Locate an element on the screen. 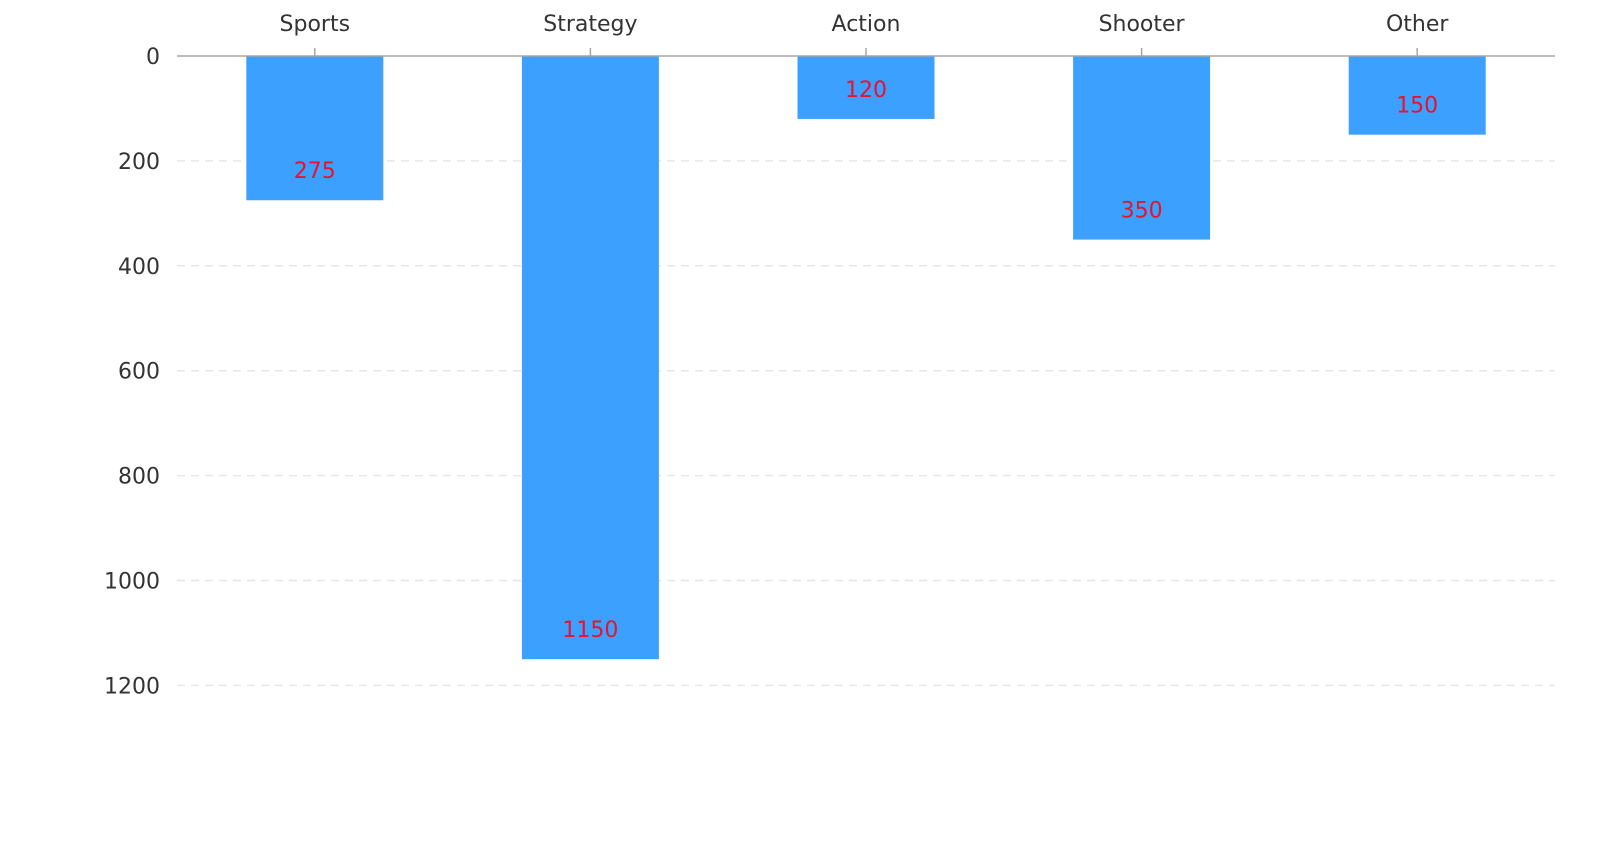 This screenshot has height=856, width=1600. x-axis: Sports Strategy Action Shooter Other is located at coordinates (866, 34).